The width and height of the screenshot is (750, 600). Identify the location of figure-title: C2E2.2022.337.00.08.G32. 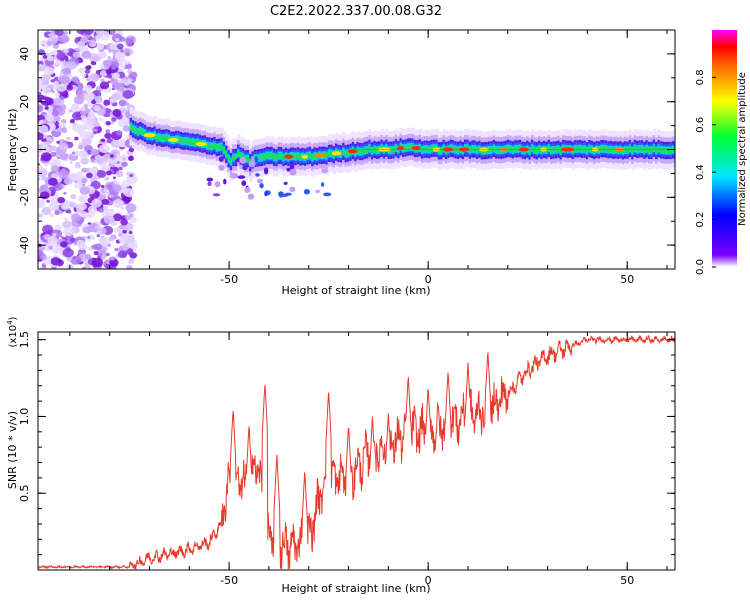
(356, 11).